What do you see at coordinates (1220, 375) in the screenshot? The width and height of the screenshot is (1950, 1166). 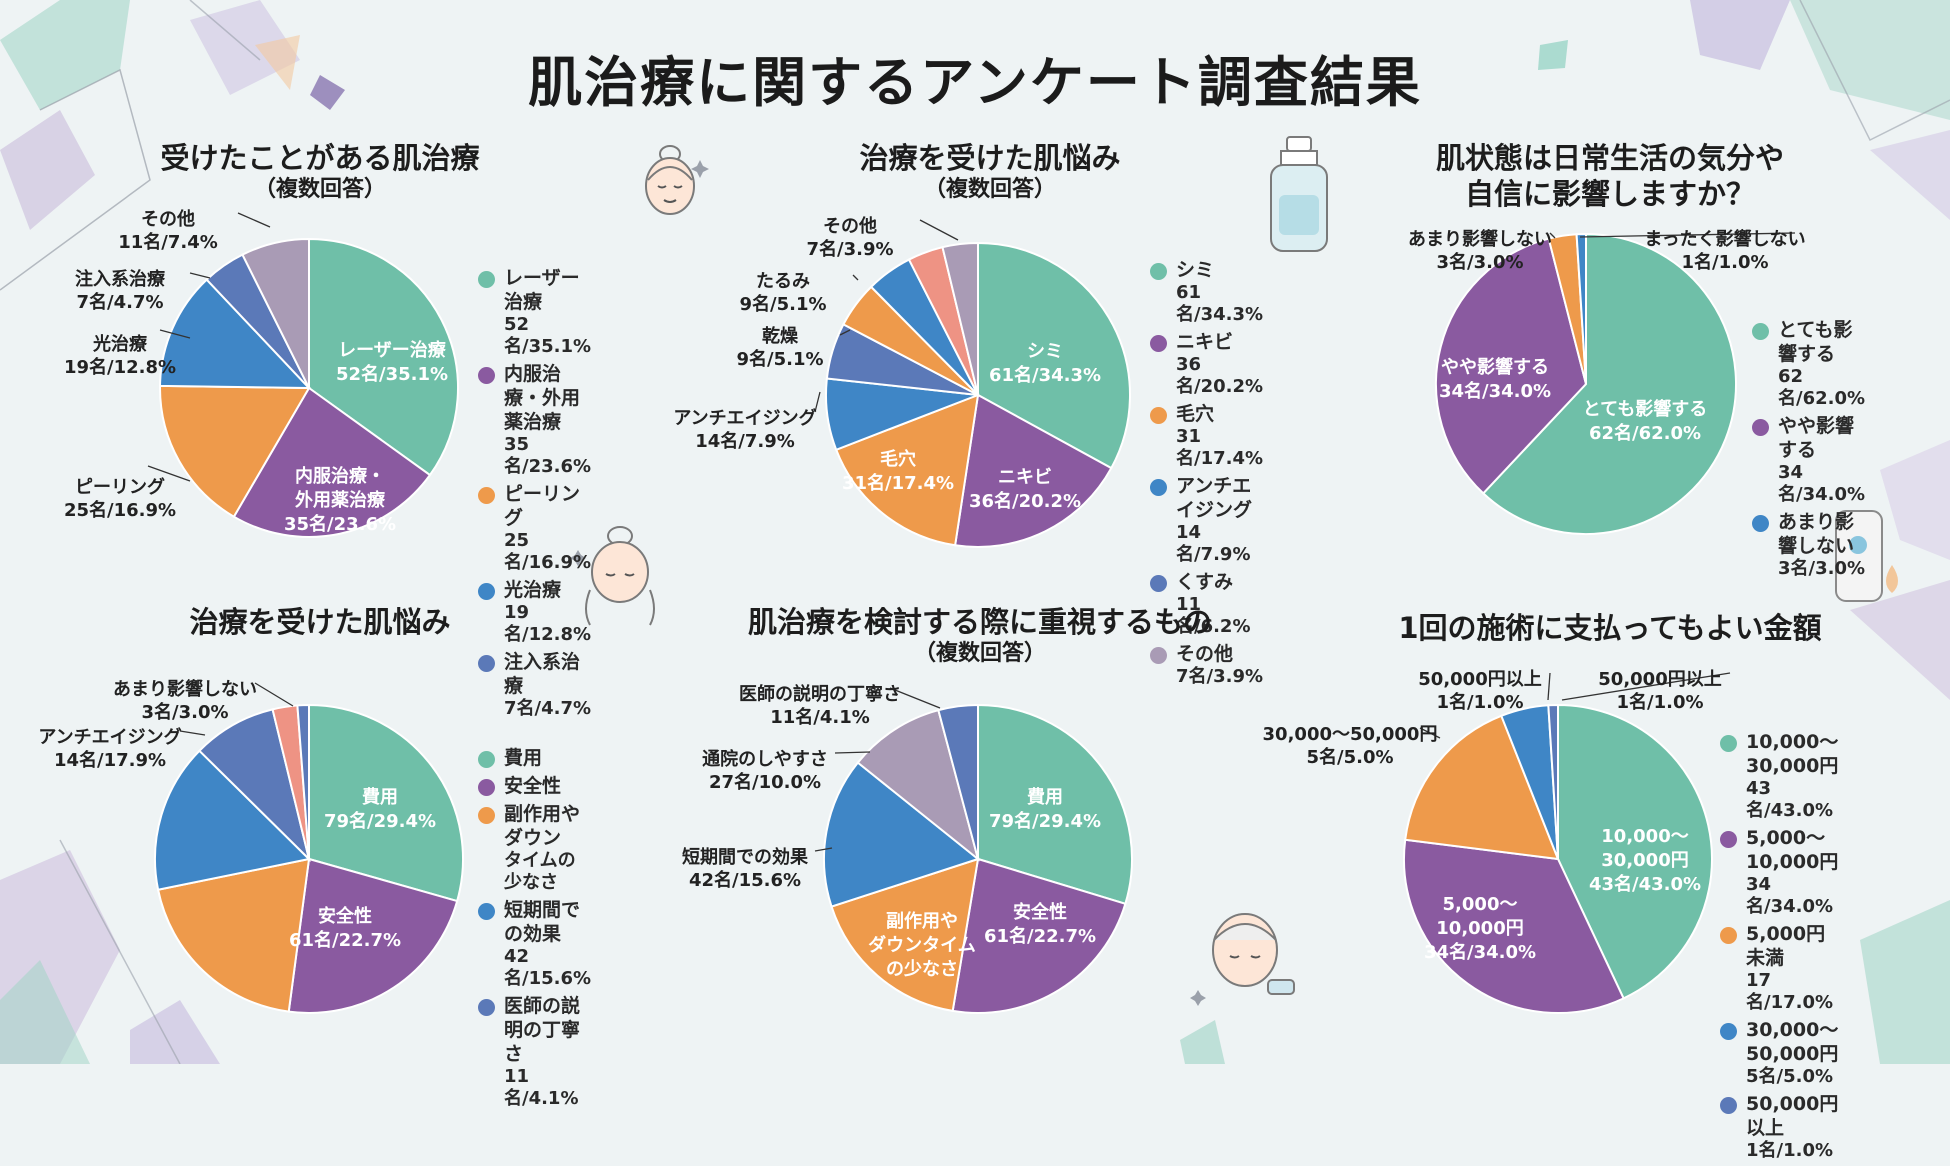 I see `legend-value: 36名/20.2%` at bounding box center [1220, 375].